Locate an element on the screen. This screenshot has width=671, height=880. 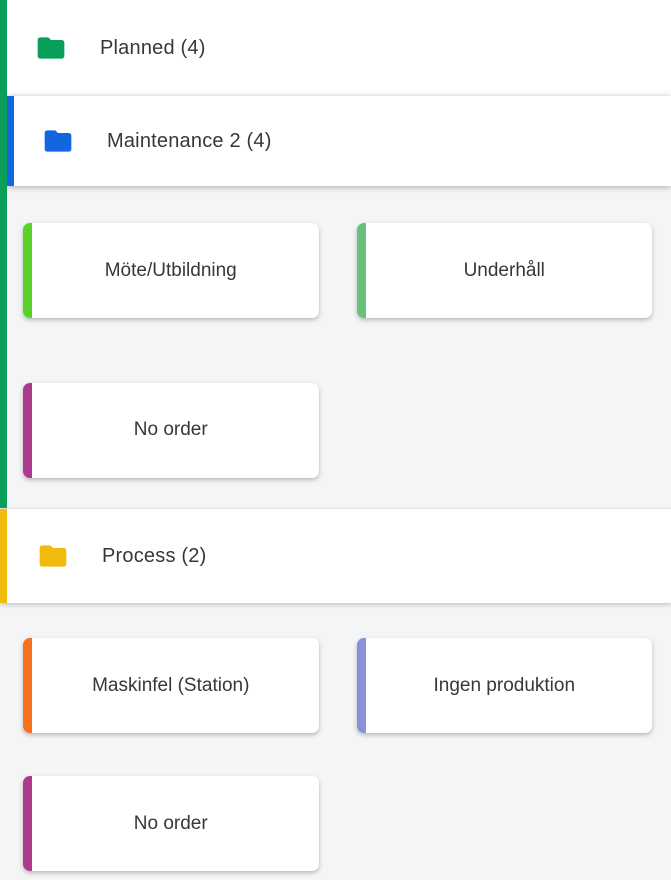
group-header-maintenance-2: Maintenance 2 (4) is located at coordinates (339, 141).